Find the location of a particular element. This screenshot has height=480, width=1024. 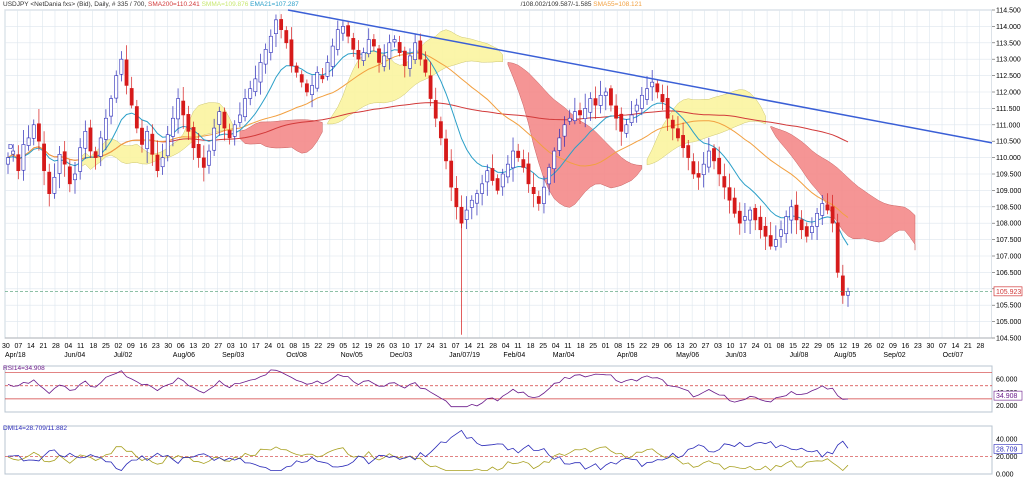

month-tick-label: Jan/07/19 is located at coordinates (464, 355).